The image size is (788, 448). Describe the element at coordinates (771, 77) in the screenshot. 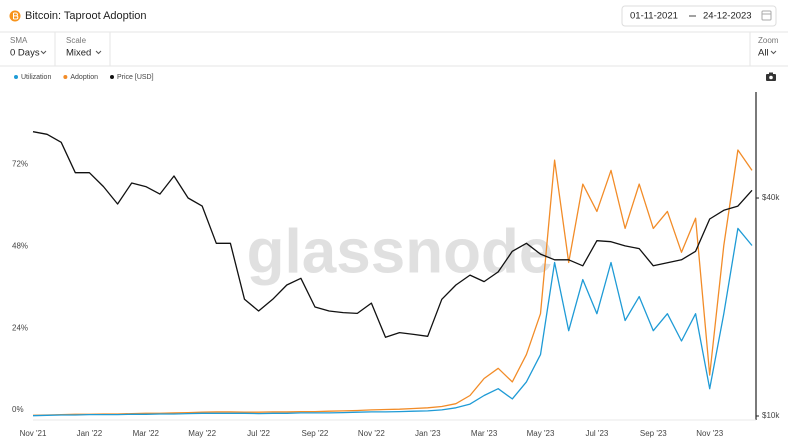

I see `camera-lens` at that location.